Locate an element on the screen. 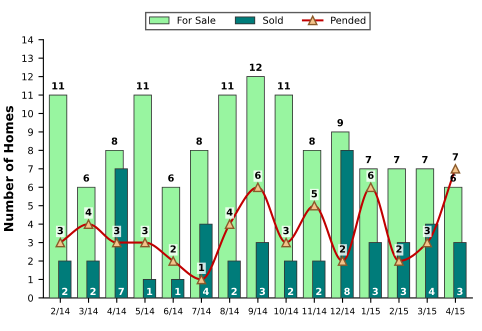 The image size is (482, 331). x-tick-label: 7/14 is located at coordinates (201, 312).